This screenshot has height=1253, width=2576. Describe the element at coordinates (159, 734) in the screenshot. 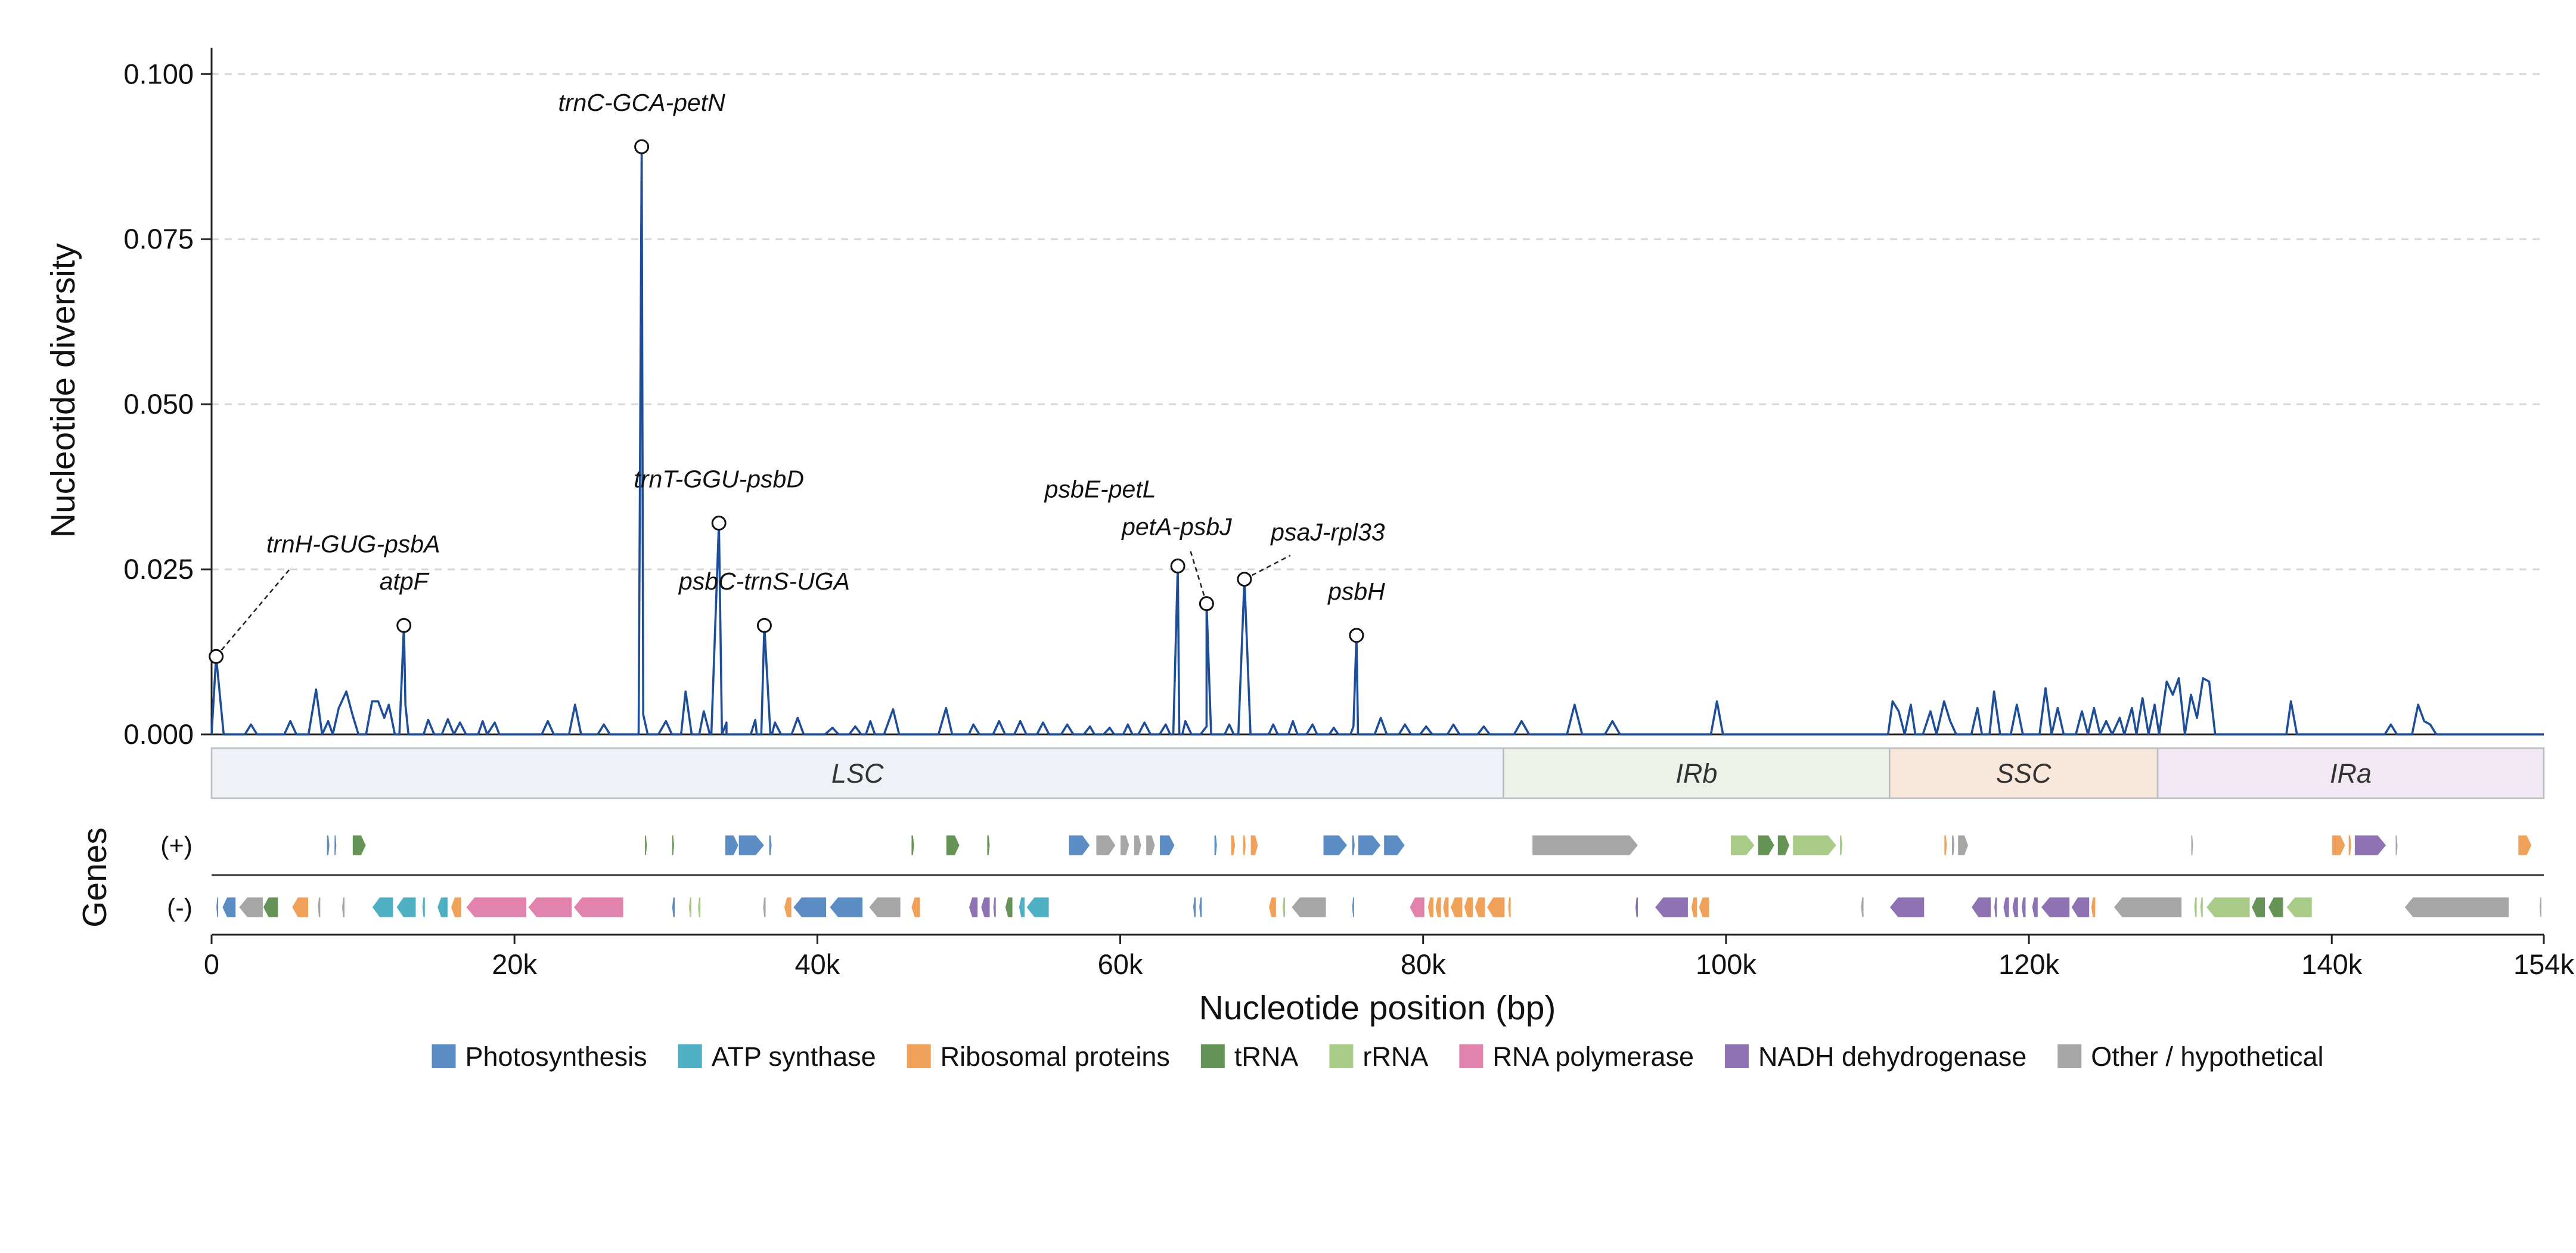

I see `y-tick-label: 0.000` at that location.